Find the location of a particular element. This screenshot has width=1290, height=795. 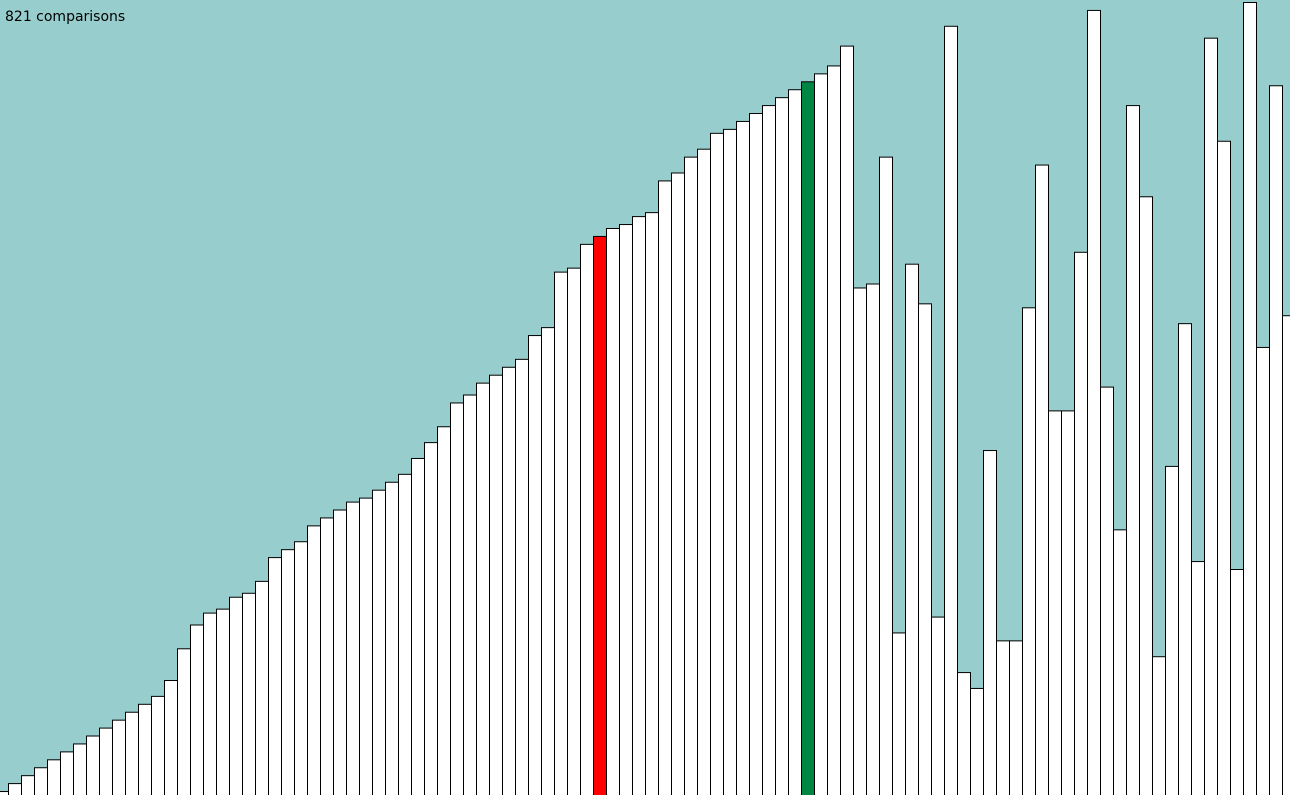

bar-pivot is located at coordinates (808, 438).